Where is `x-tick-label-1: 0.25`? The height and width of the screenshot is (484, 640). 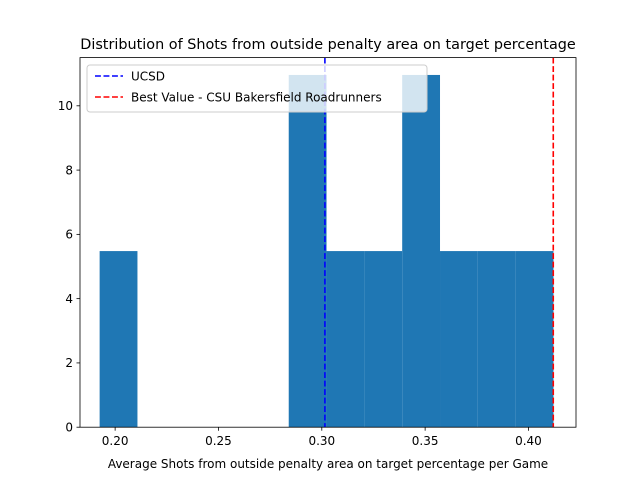
x-tick-label-1: 0.25 is located at coordinates (218, 441).